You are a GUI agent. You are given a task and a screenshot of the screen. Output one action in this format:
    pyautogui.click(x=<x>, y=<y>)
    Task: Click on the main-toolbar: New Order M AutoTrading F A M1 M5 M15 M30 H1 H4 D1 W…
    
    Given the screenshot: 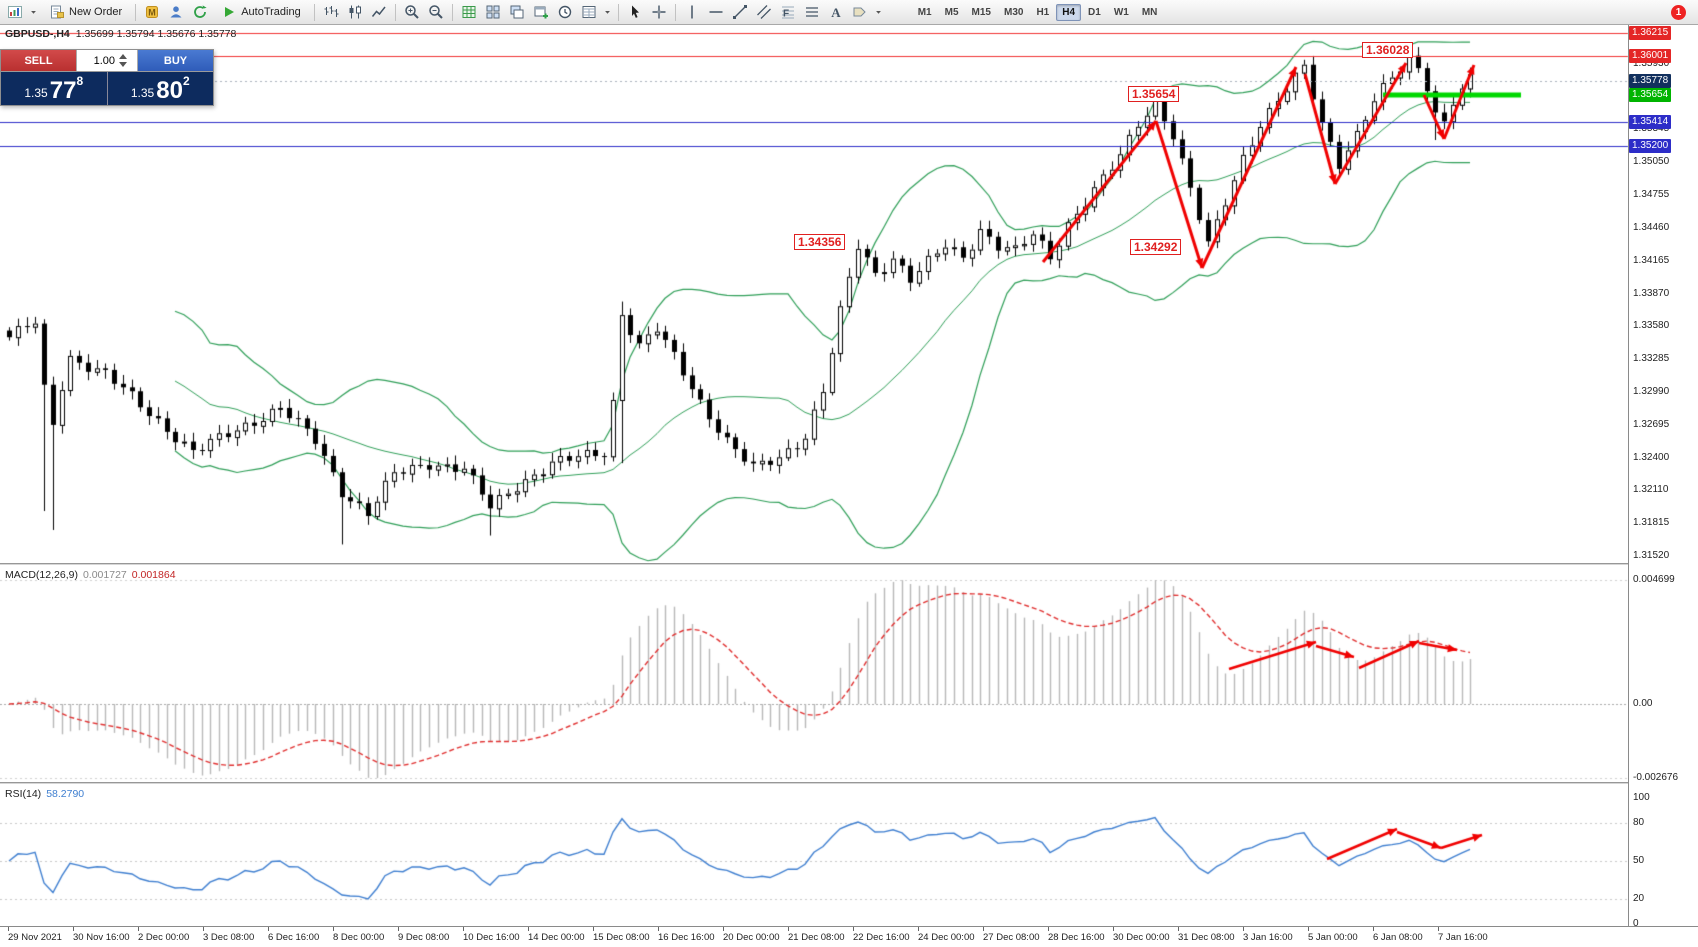 What is the action you would take?
    pyautogui.click(x=849, y=12)
    